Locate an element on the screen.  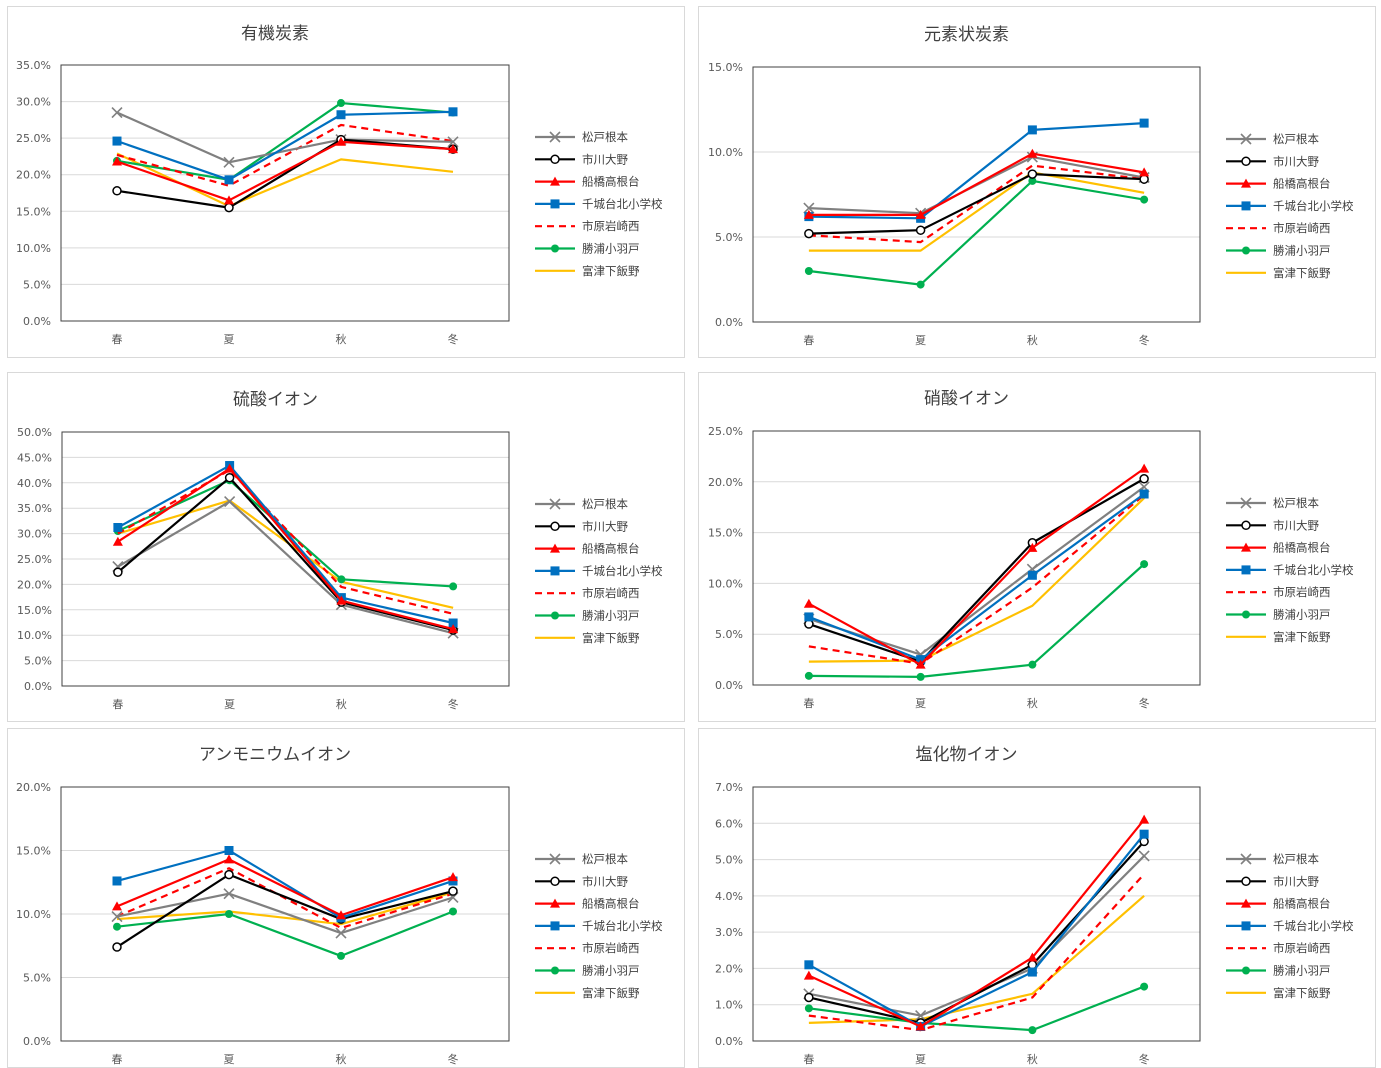
x-tick-label: 夏 is located at coordinates (229, 1059).